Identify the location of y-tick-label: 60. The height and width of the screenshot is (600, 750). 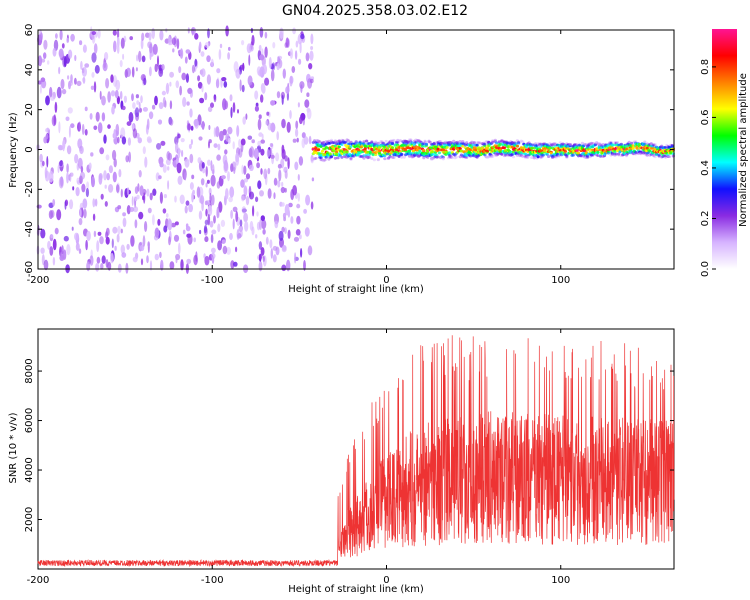
(29, 30).